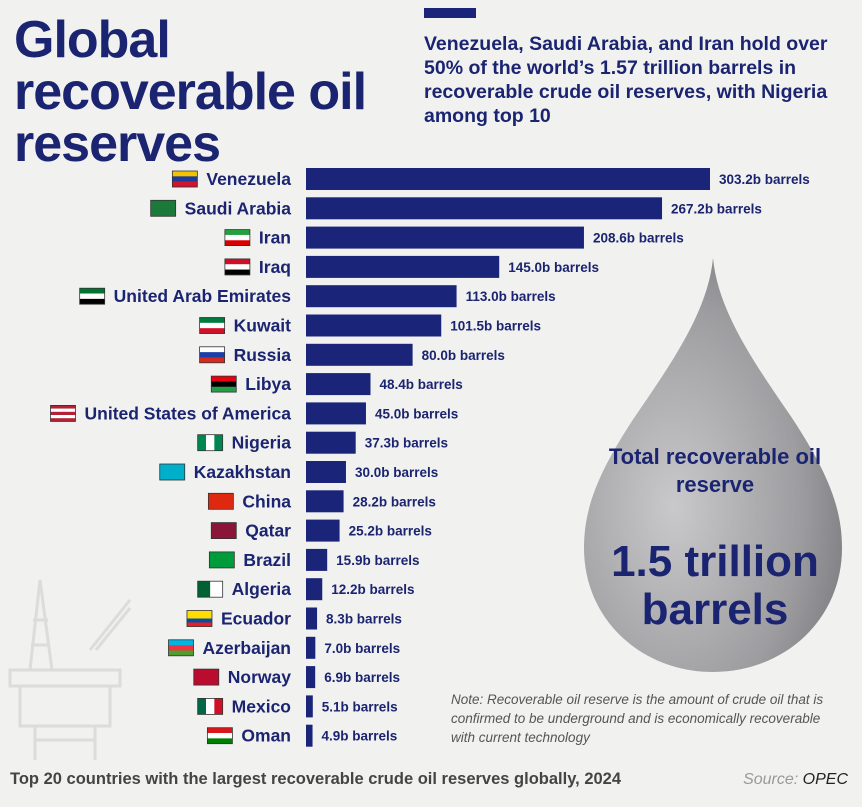 The width and height of the screenshot is (862, 807). What do you see at coordinates (266, 736) in the screenshot?
I see `category-label: Oman` at bounding box center [266, 736].